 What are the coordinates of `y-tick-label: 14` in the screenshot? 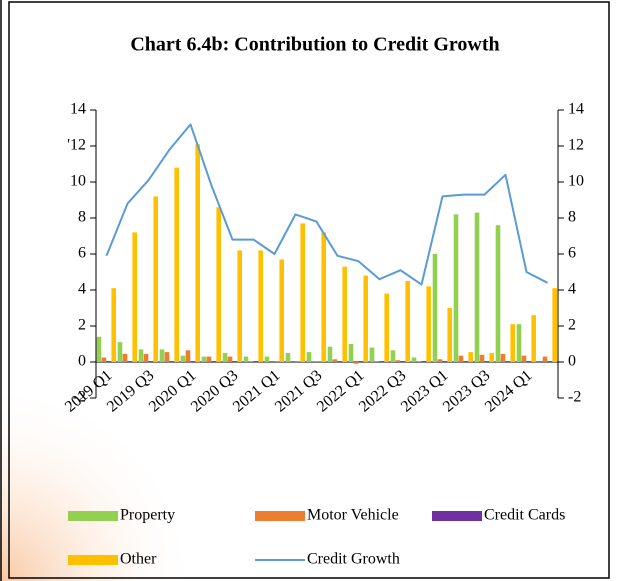 It's located at (78, 109).